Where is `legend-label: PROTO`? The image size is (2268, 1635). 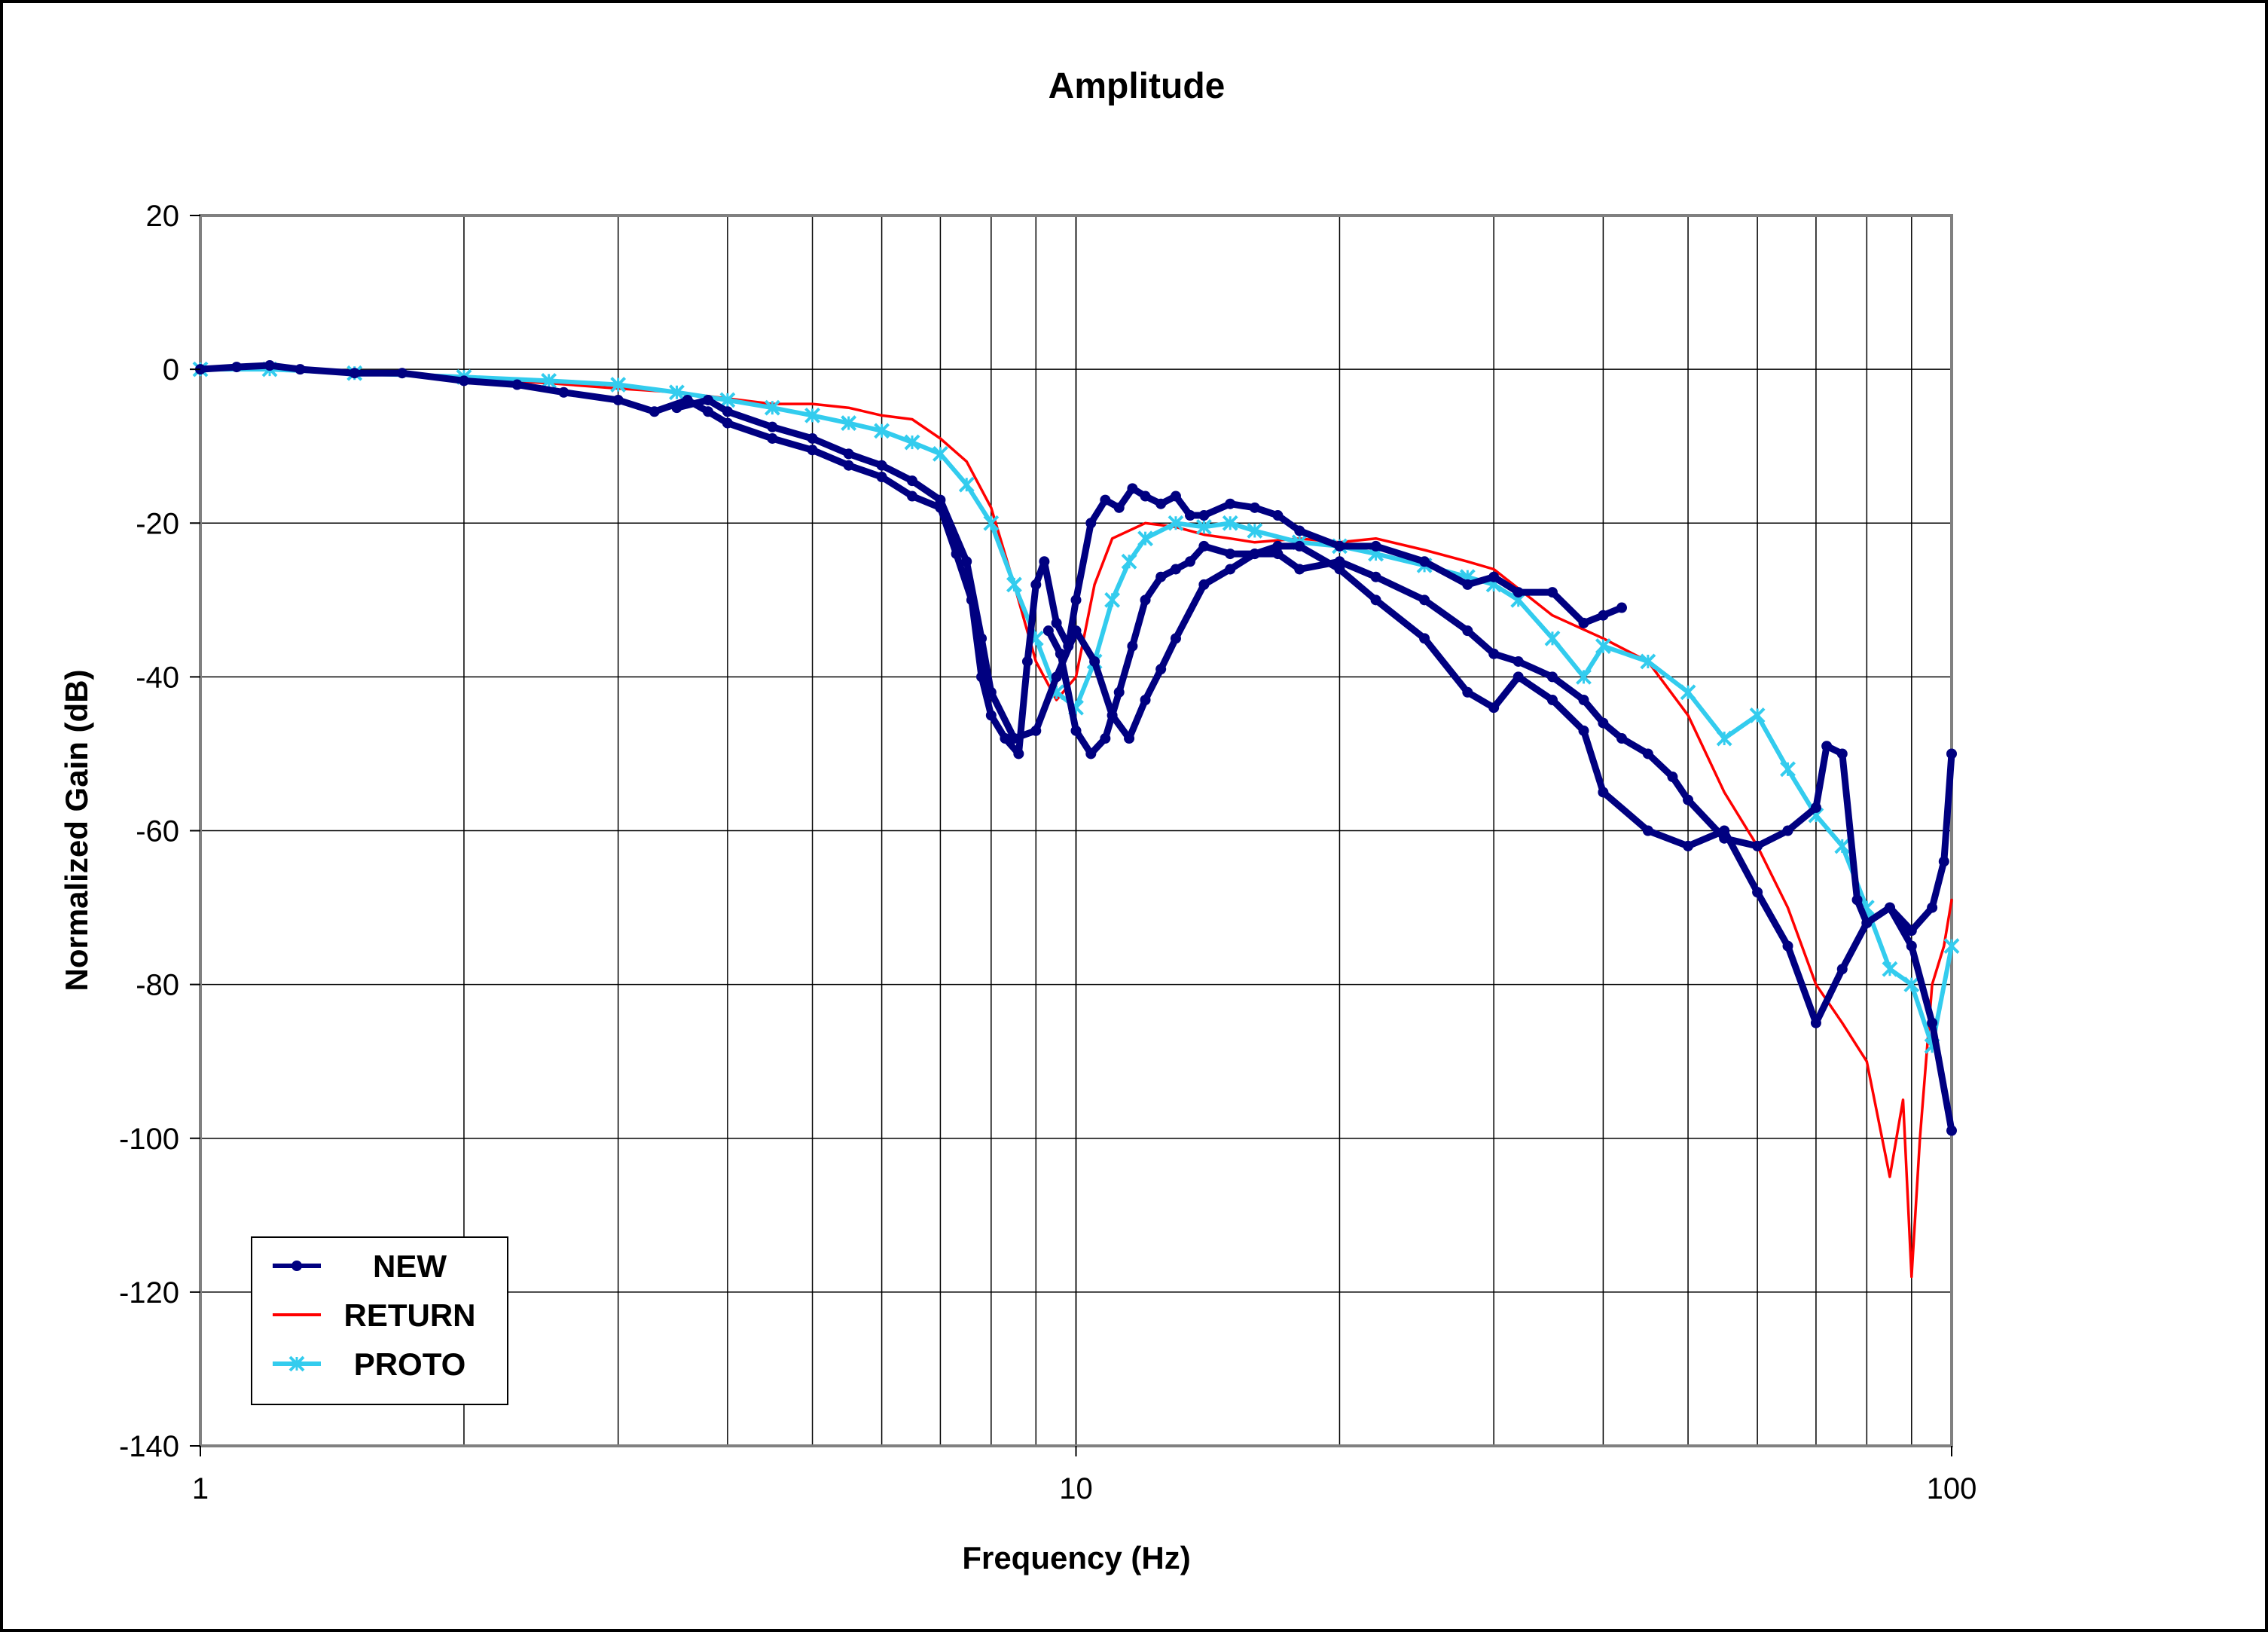 legend-label: PROTO is located at coordinates (410, 1364).